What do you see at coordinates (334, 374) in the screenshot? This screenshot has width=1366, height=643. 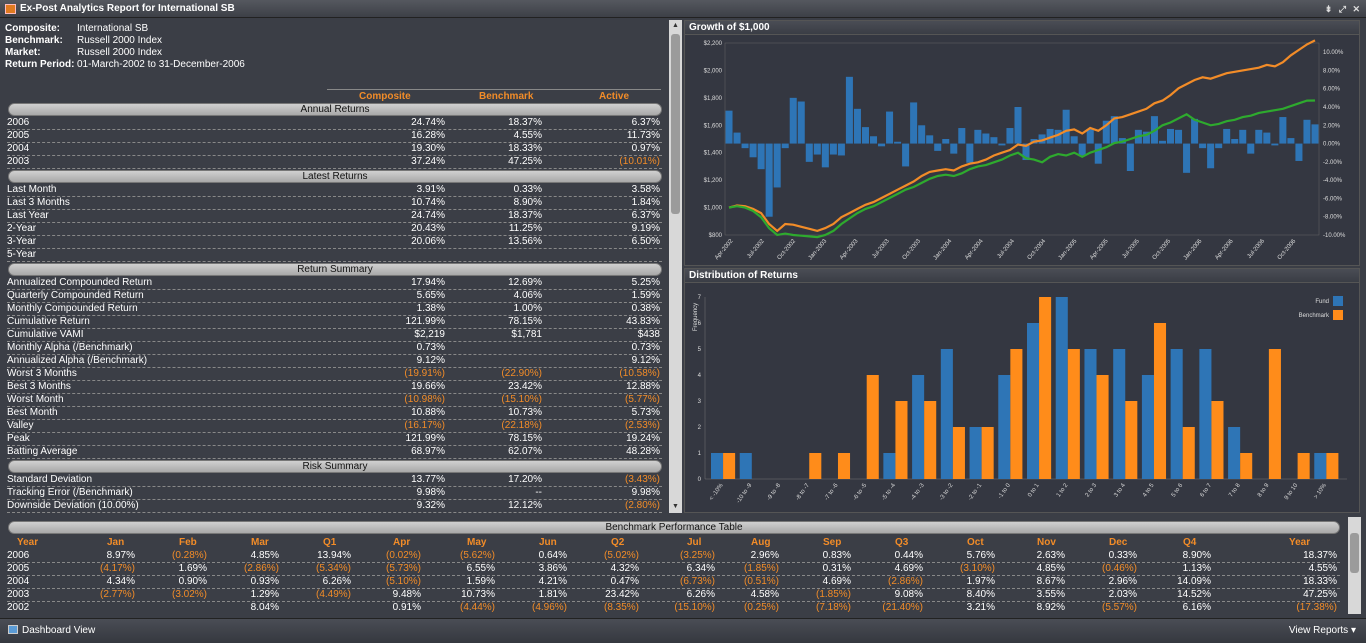 I see `data-row: Worst 3 Months (19.91%) (22.90%) (10.58%)` at bounding box center [334, 374].